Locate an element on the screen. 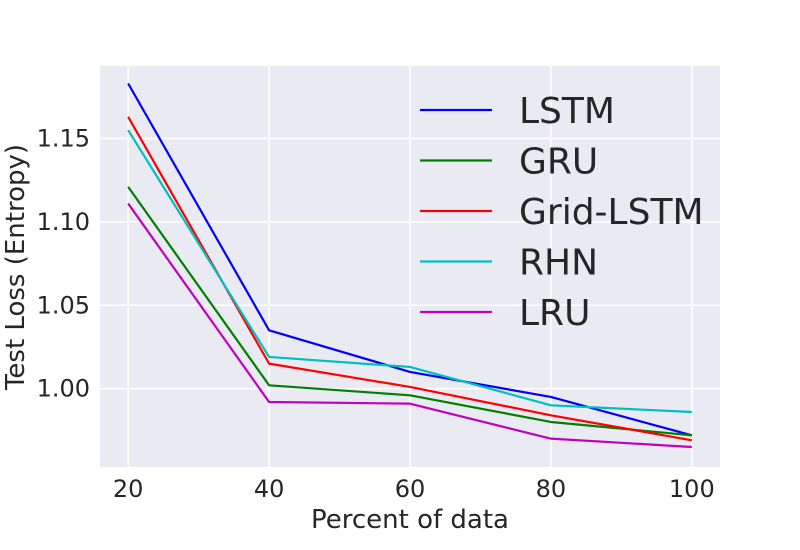  legend-label: LRU is located at coordinates (554, 313).